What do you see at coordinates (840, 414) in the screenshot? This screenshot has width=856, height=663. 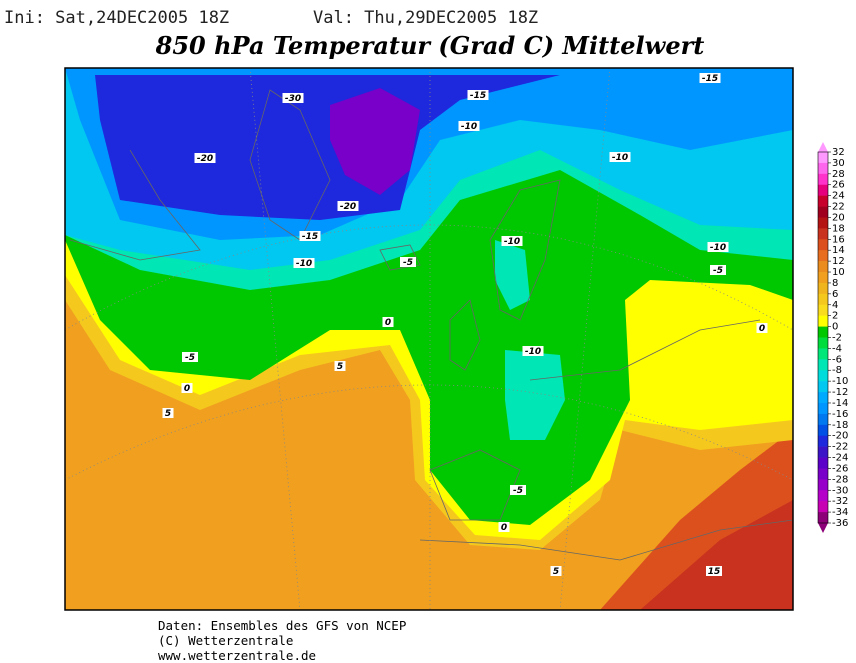 I see `colorbar-tick-label: -16` at bounding box center [840, 414].